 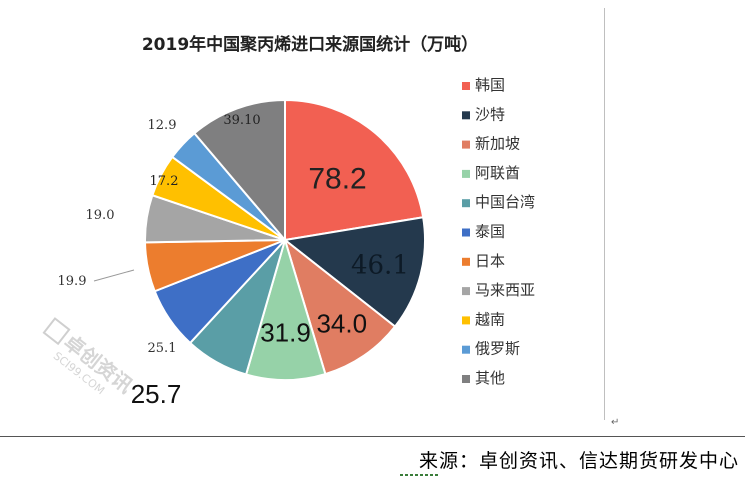 What do you see at coordinates (372, 436) in the screenshot?
I see `divider-line` at bounding box center [372, 436].